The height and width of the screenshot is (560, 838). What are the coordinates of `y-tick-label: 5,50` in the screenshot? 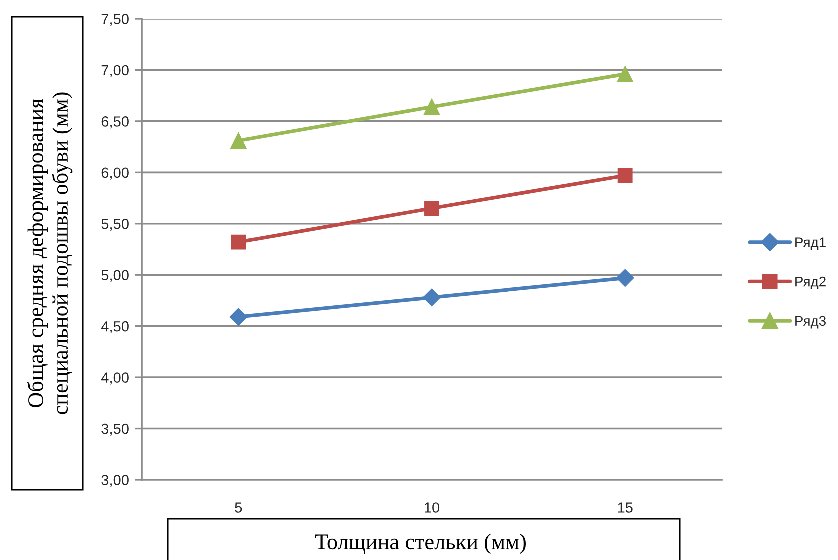 It's located at (115, 225).